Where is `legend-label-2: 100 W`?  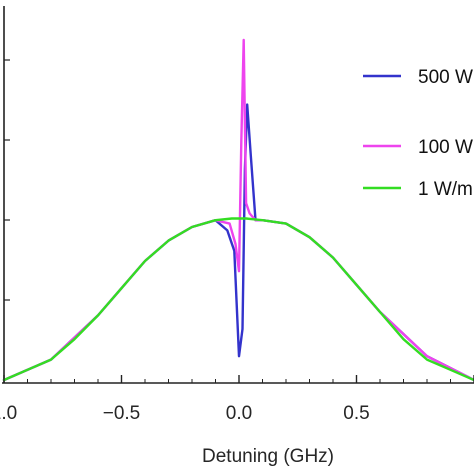 legend-label-2: 100 W is located at coordinates (445, 147).